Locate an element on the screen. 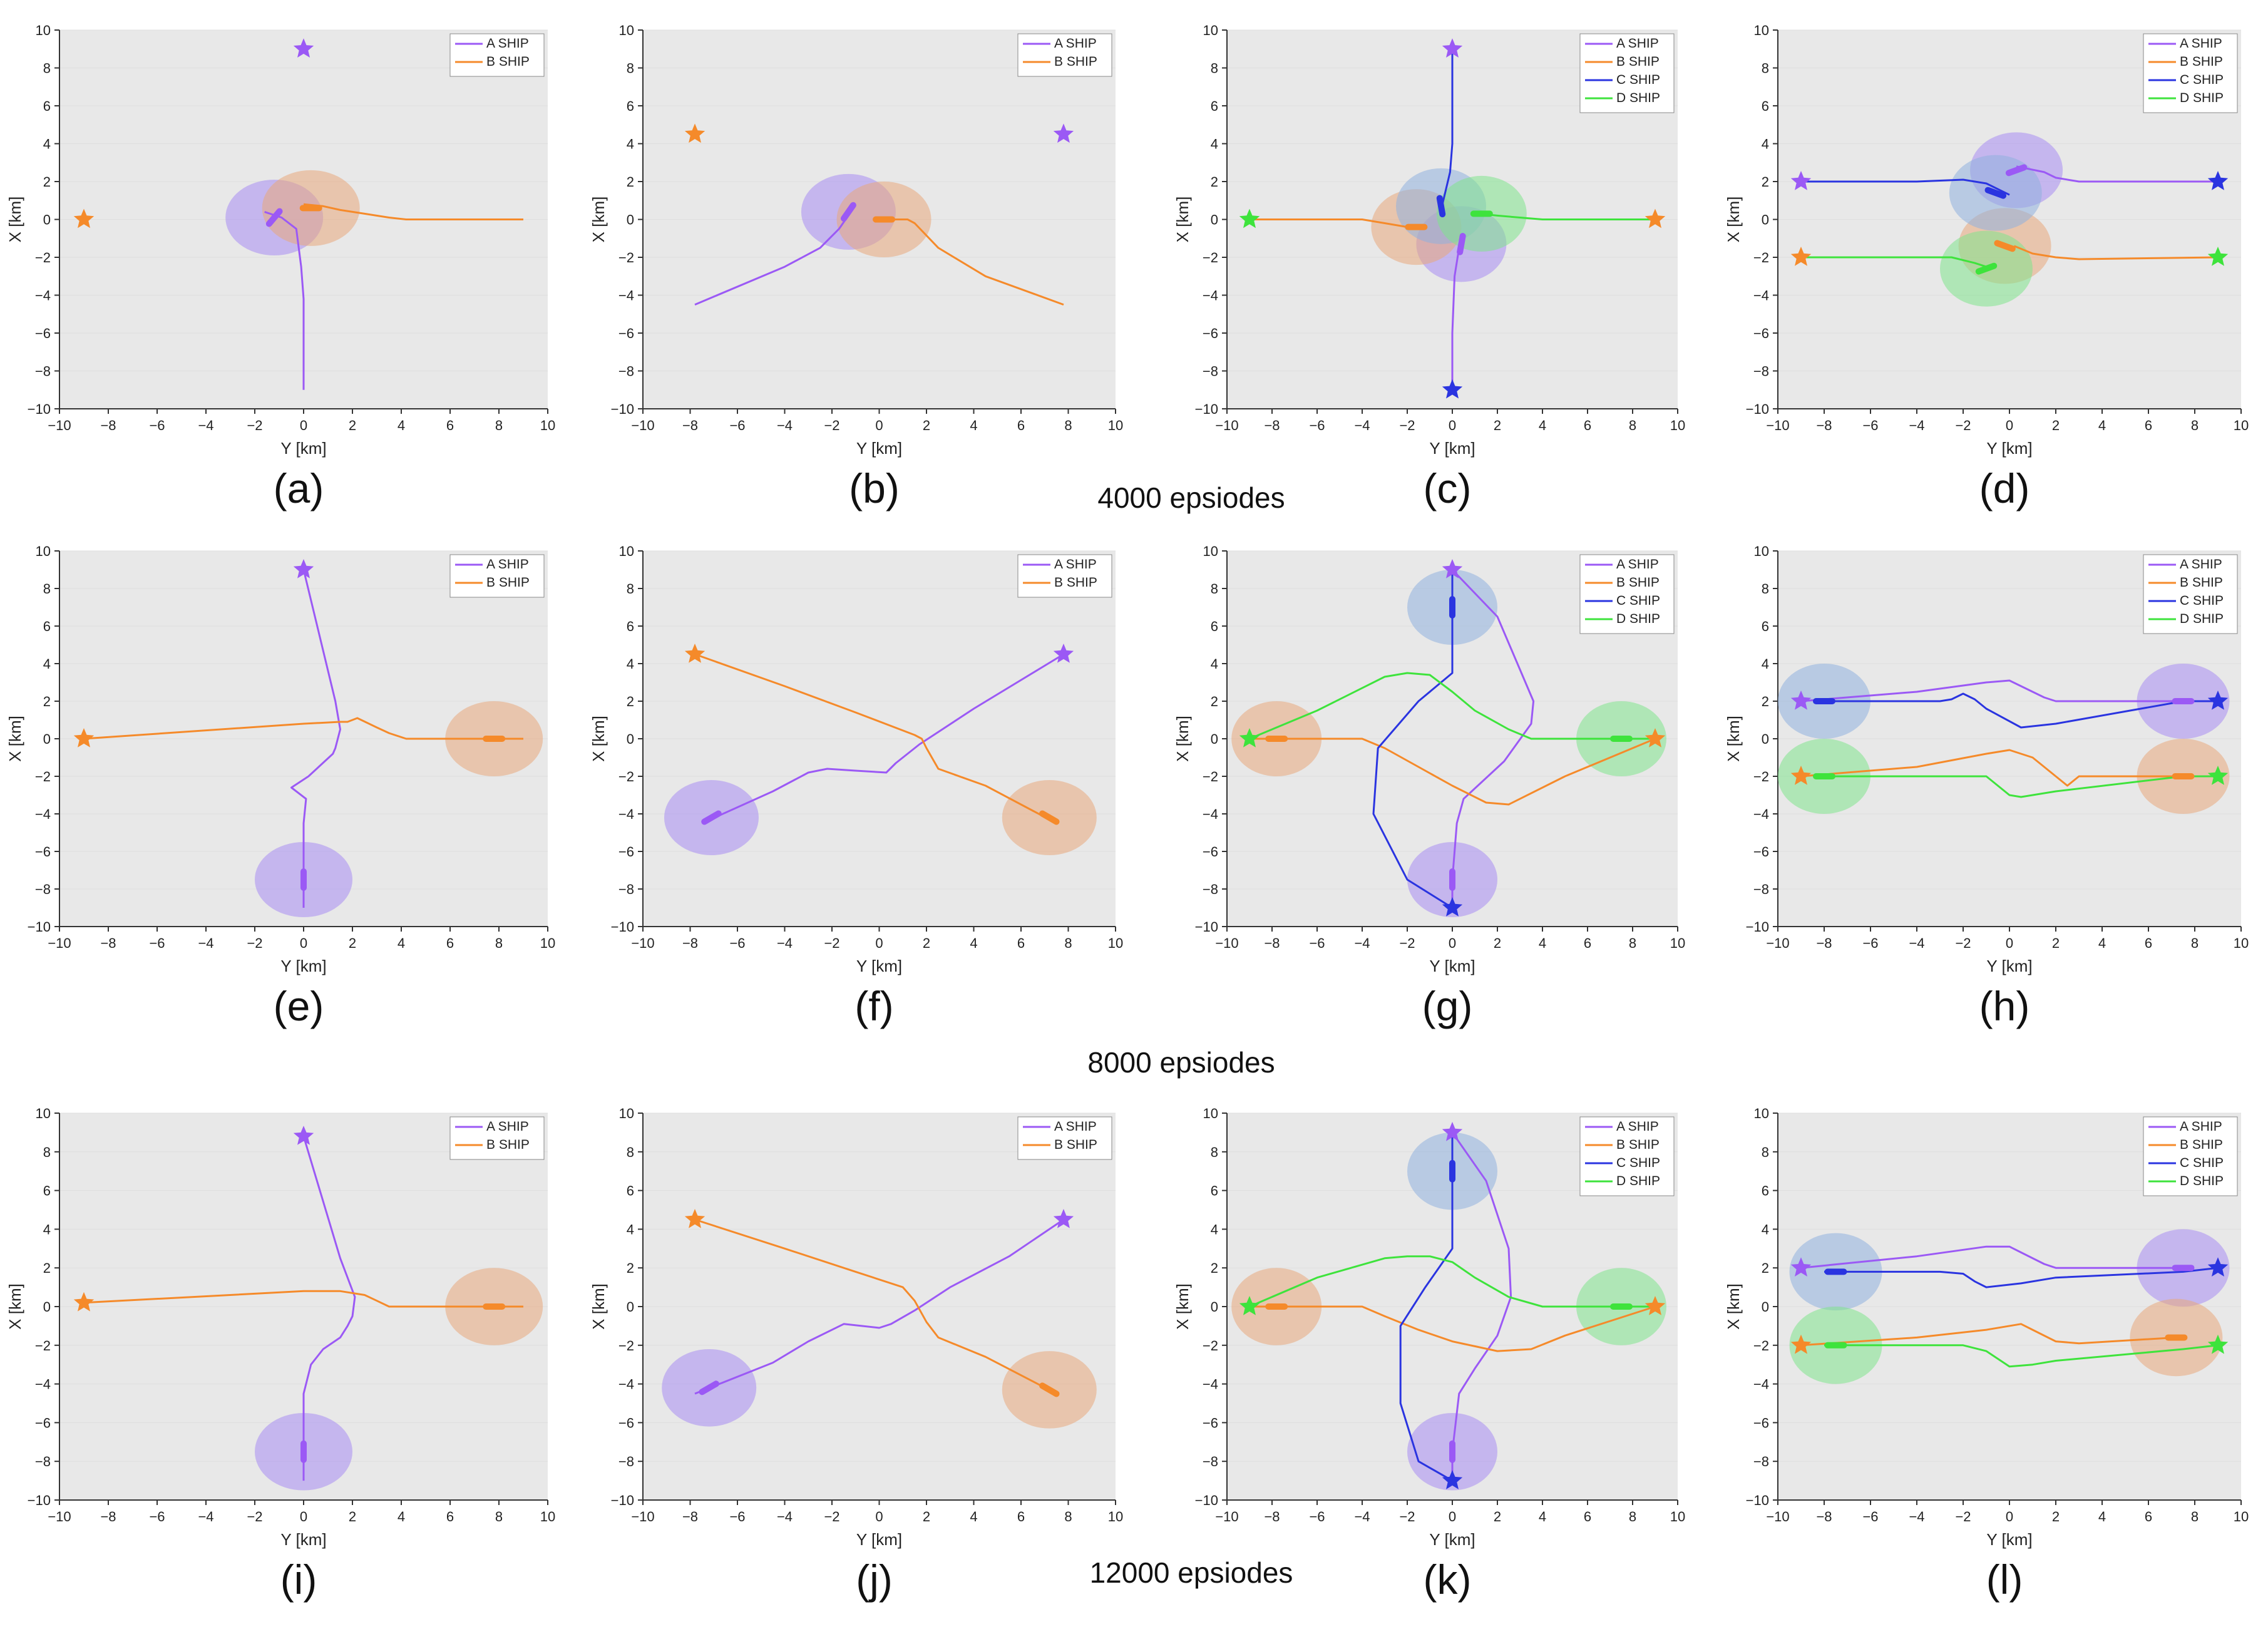 Image resolution: width=2268 pixels, height=1629 pixels. subfigure-label: (l) is located at coordinates (2004, 1579).